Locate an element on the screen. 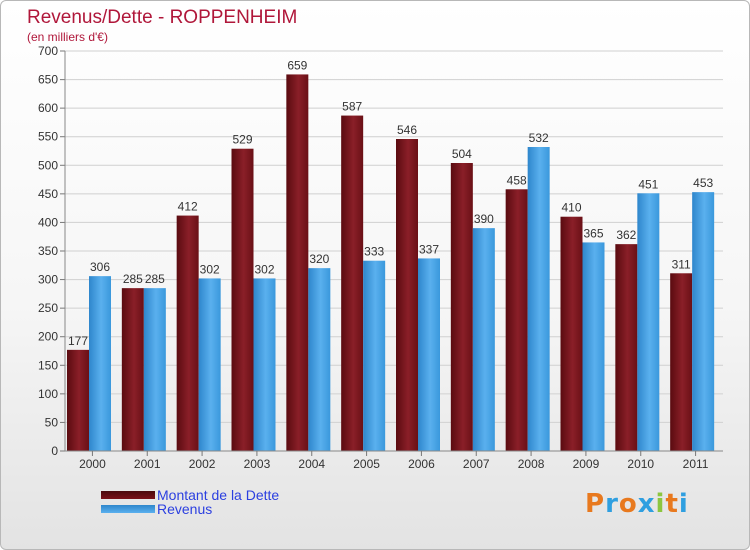  y-tick-label: 650 is located at coordinates (48, 80).